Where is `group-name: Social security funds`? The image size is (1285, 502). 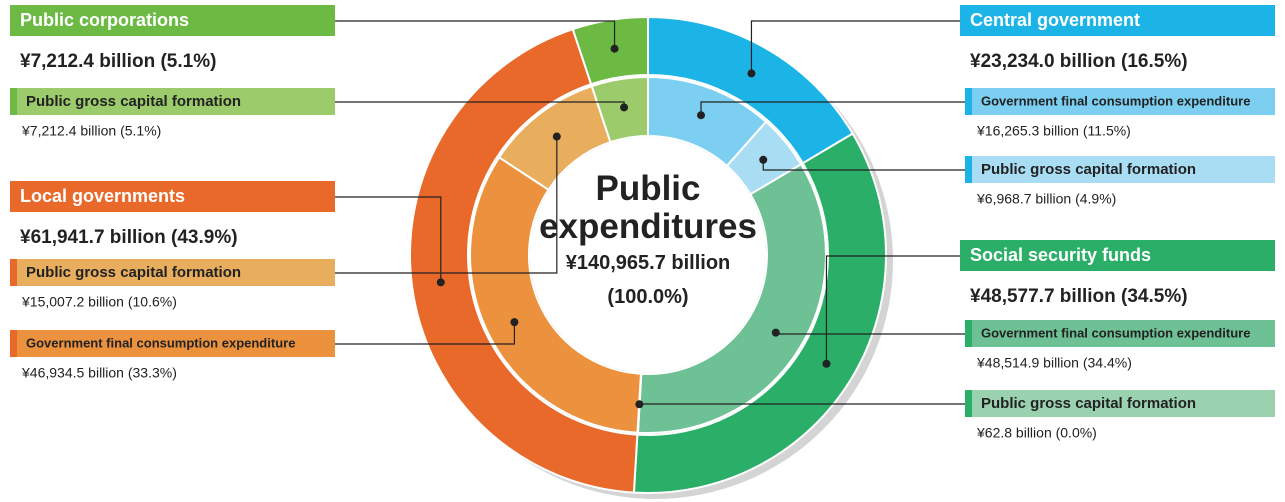
group-name: Social security funds is located at coordinates (1060, 255).